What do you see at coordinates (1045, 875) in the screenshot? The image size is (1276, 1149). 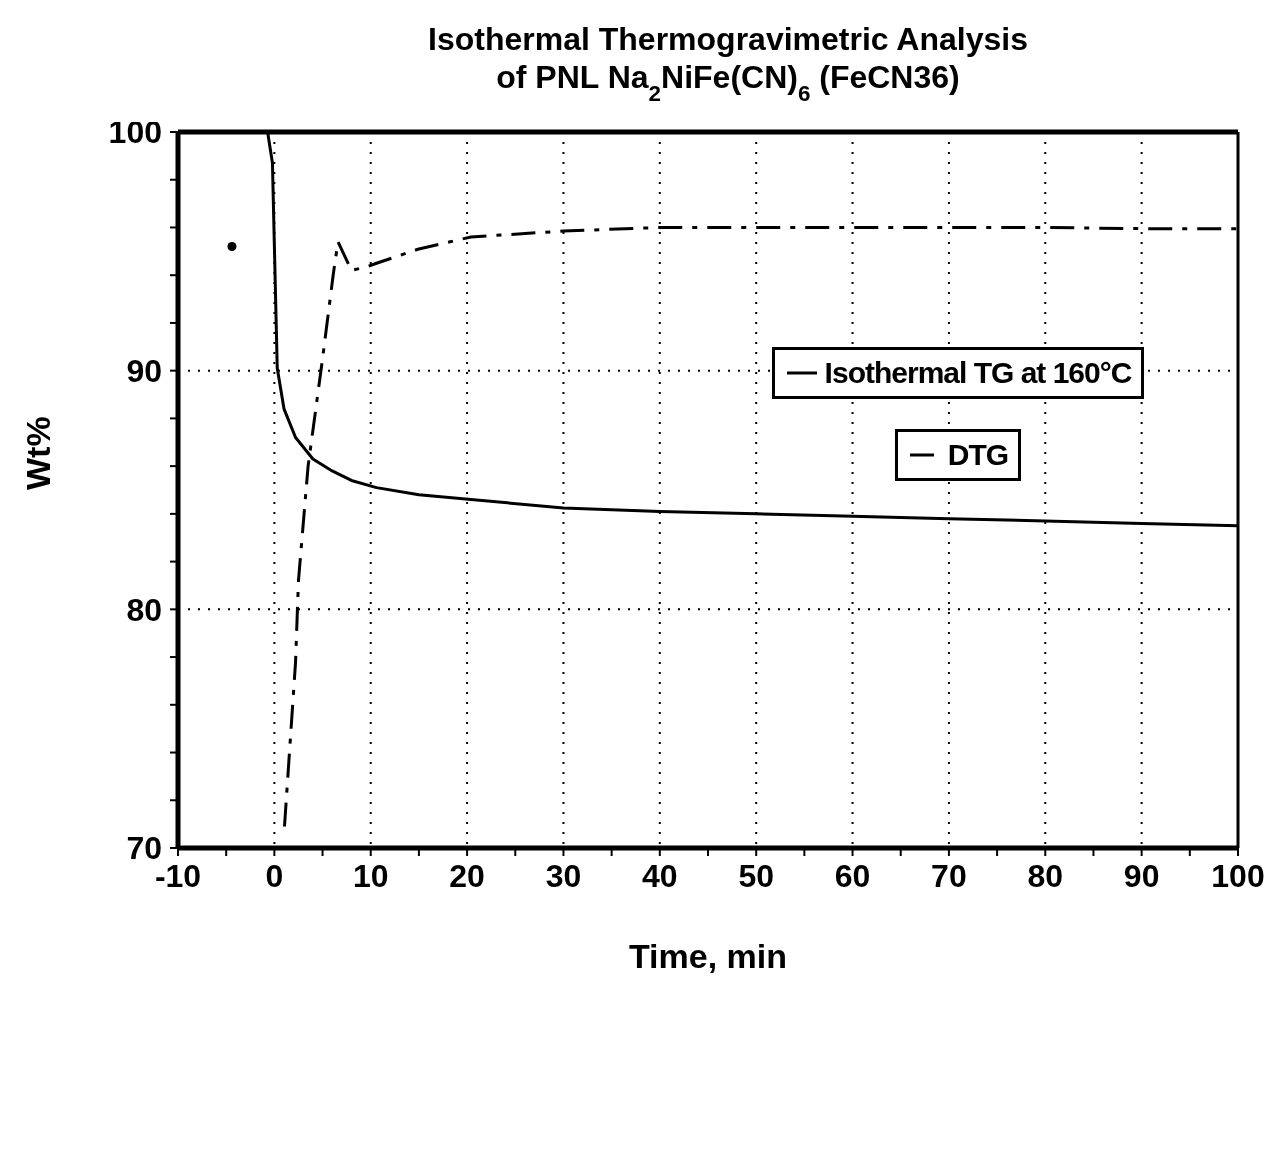 I see `x-tick-label: 80` at bounding box center [1045, 875].